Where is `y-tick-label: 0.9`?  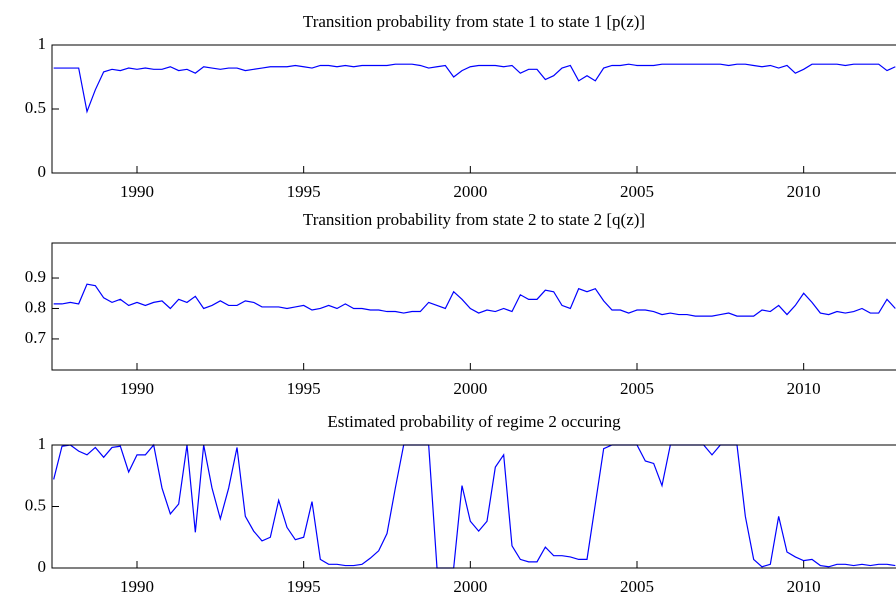 y-tick-label: 0.9 is located at coordinates (35, 276).